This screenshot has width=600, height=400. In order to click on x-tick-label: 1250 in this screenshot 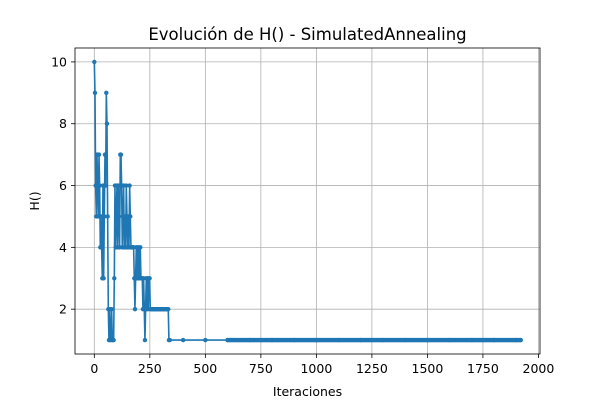, I will do `click(372, 368)`.